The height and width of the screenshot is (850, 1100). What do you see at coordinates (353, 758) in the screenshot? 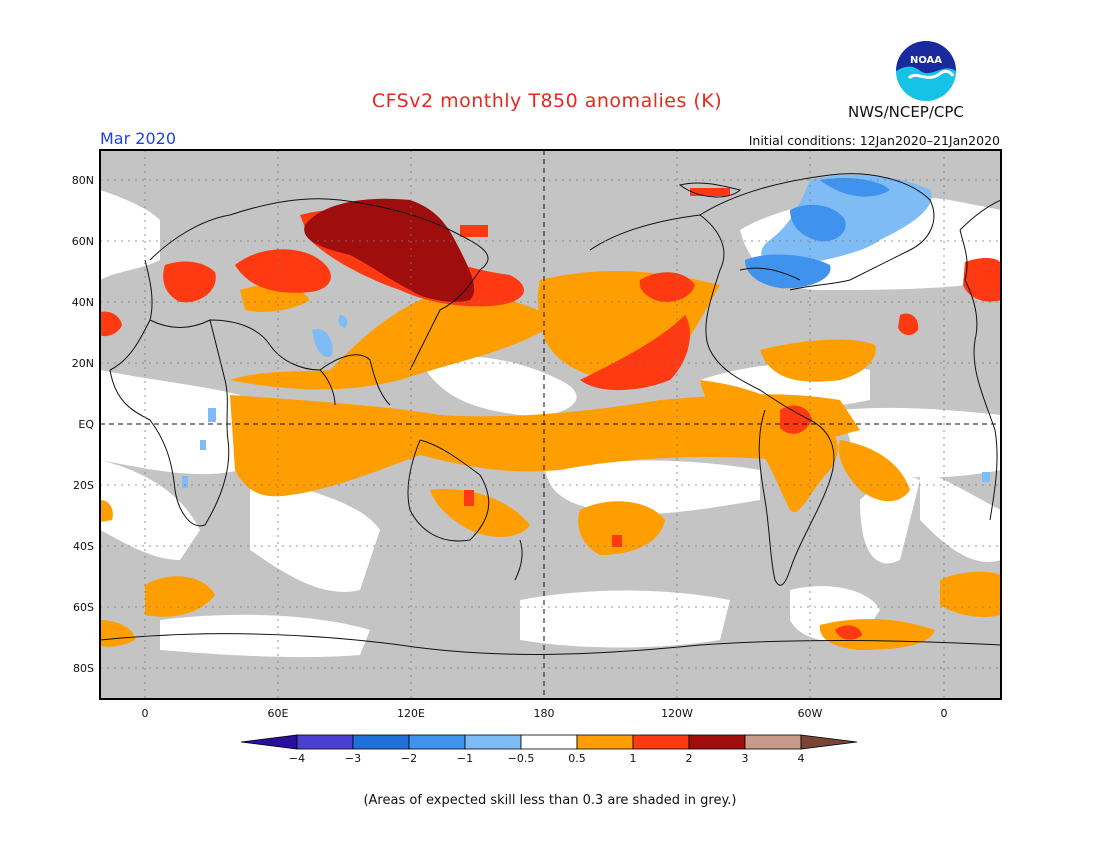
I see `colorbar-label: −3` at bounding box center [353, 758].